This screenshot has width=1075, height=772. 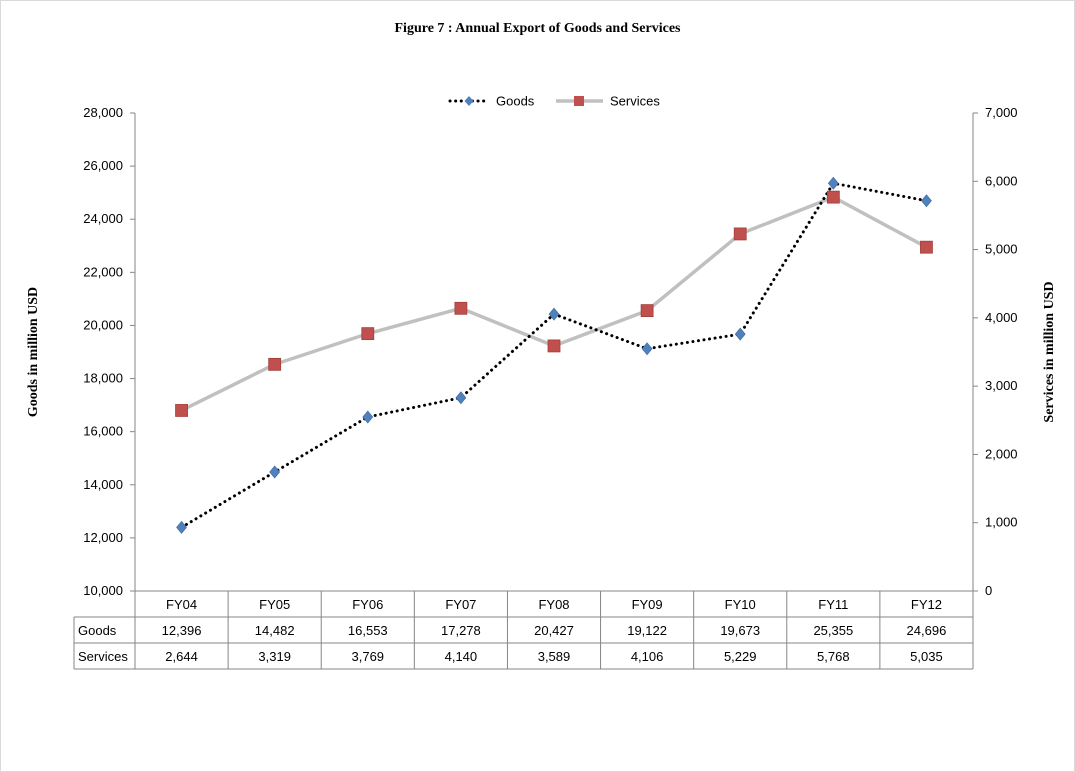 What do you see at coordinates (182, 630) in the screenshot?
I see `table-cell: 12,396` at bounding box center [182, 630].